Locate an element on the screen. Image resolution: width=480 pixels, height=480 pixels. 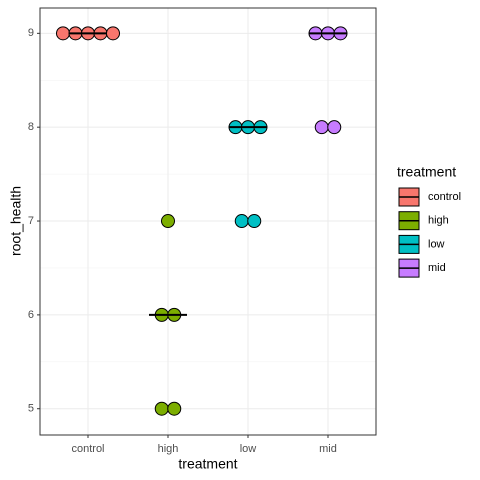
x-tick-label: high is located at coordinates (168, 449).